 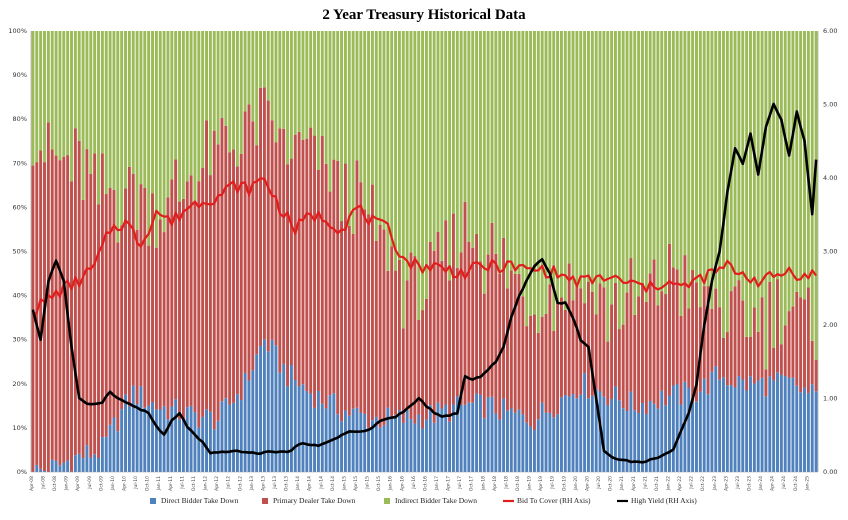 I want to click on legend-swatch, so click(x=153, y=501).